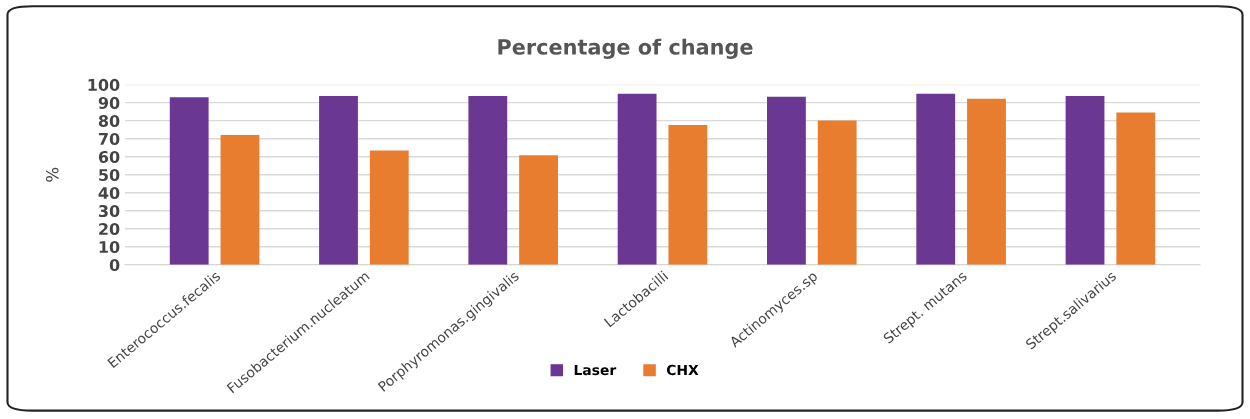 This screenshot has width=1250, height=419. Describe the element at coordinates (595, 370) in the screenshot. I see `legend-label: Laser` at that location.